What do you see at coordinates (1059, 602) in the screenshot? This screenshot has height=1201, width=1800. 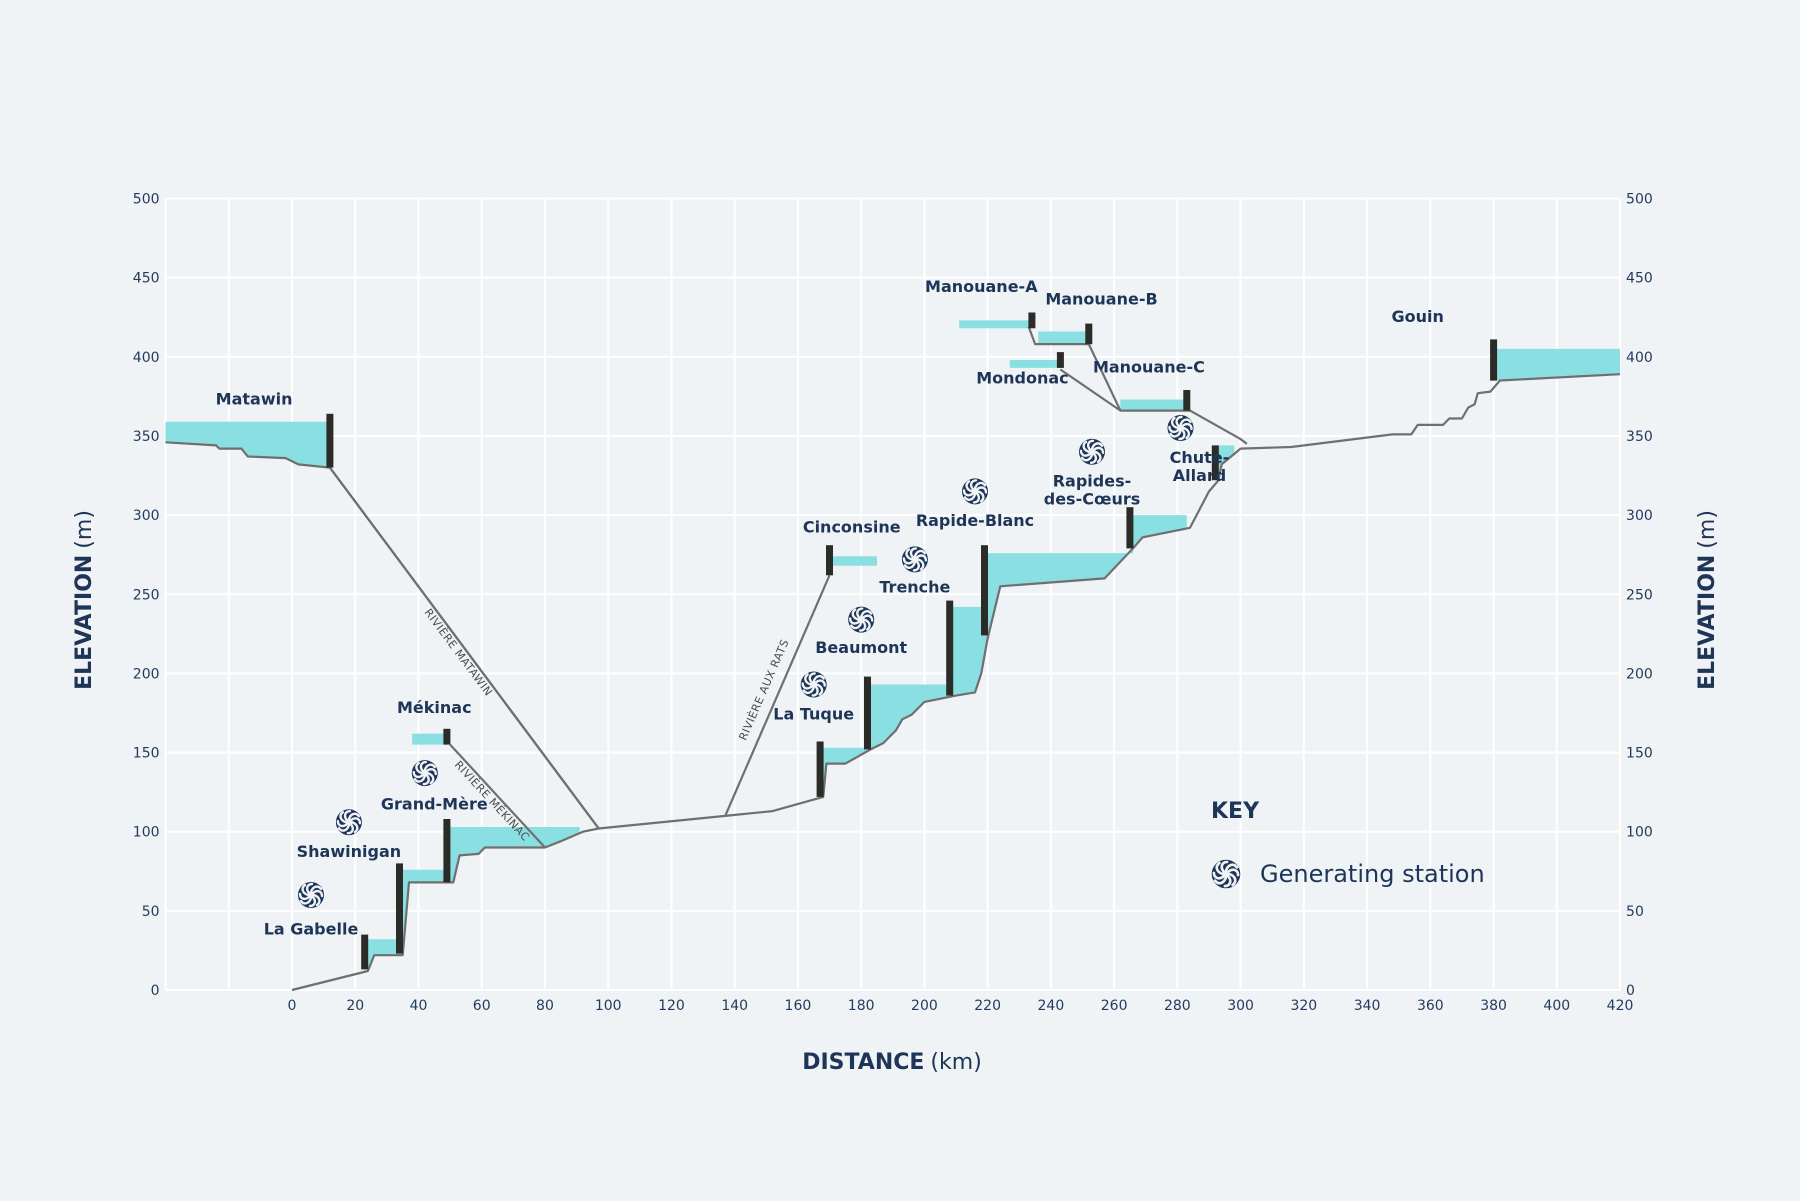 I see `reservoir-rapide-blanc` at bounding box center [1059, 602].